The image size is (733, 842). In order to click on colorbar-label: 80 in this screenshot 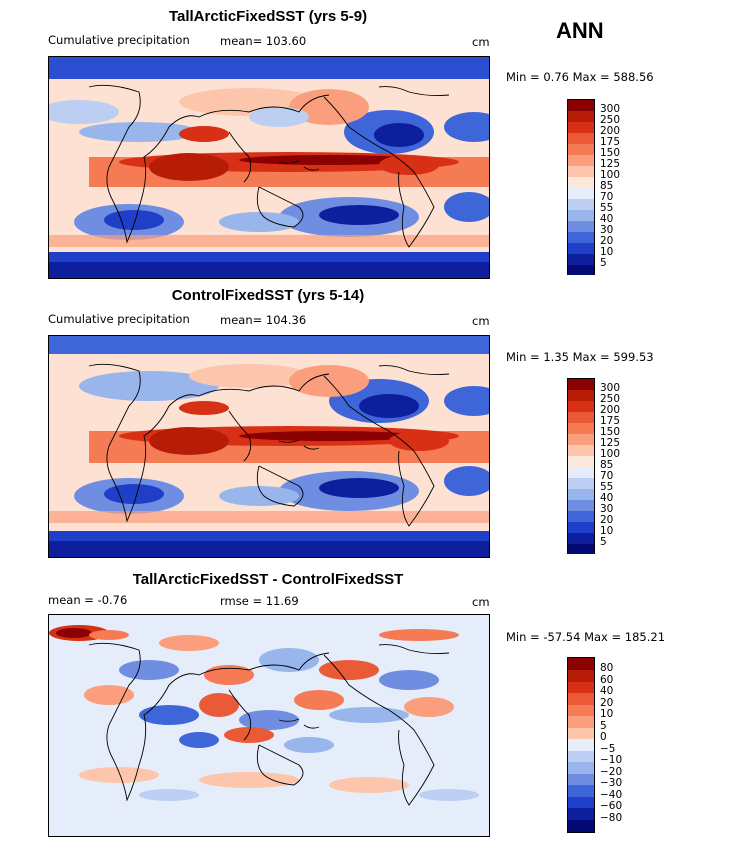, I will do `click(607, 668)`.